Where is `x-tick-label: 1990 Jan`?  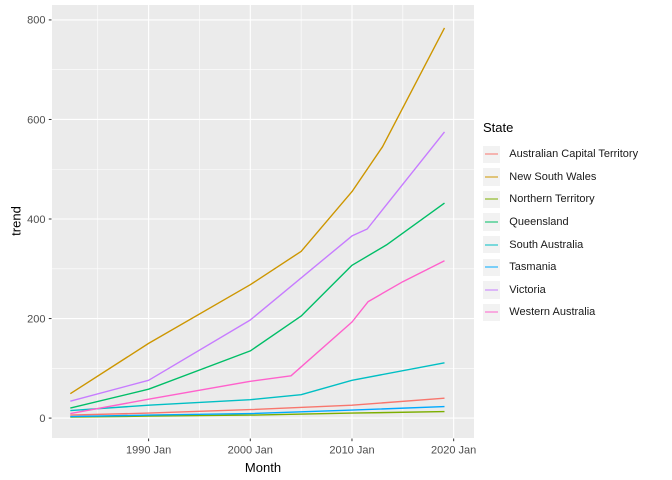 x-tick-label: 1990 Jan is located at coordinates (148, 451).